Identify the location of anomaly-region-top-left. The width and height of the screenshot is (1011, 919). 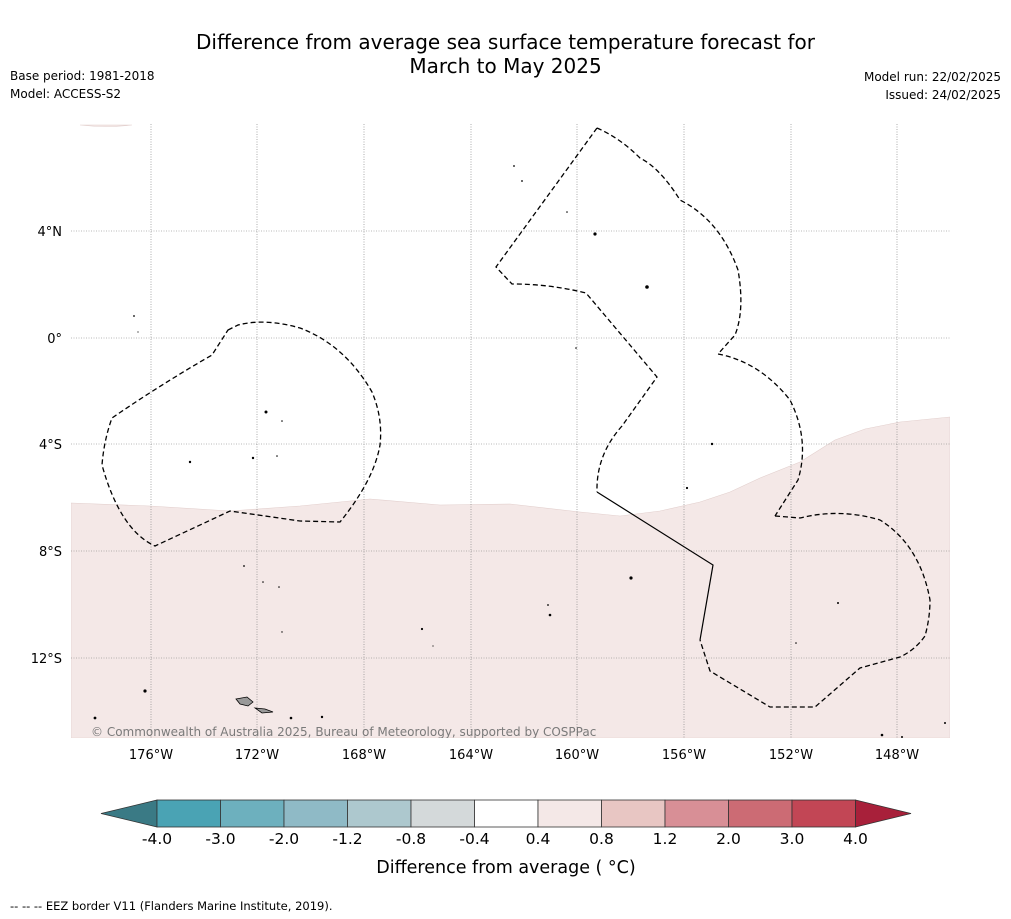
(106, 125).